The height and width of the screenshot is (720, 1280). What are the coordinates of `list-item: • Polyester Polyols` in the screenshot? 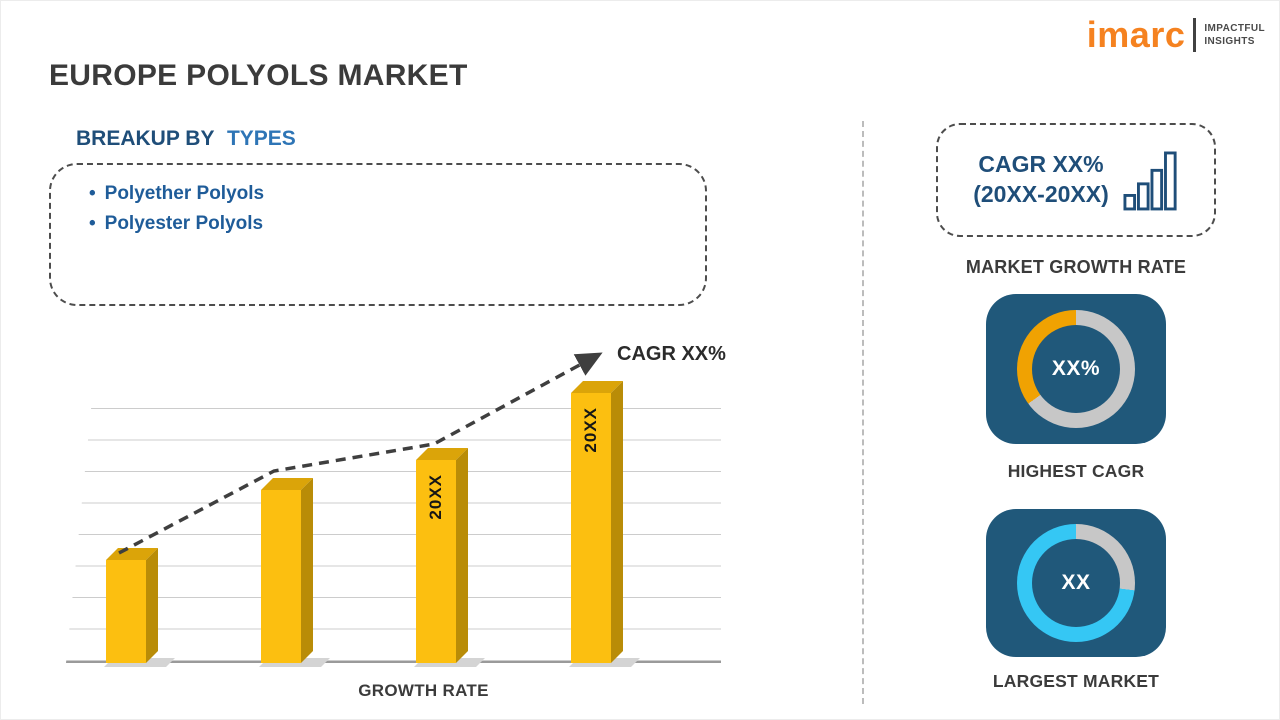 It's located at (385, 224).